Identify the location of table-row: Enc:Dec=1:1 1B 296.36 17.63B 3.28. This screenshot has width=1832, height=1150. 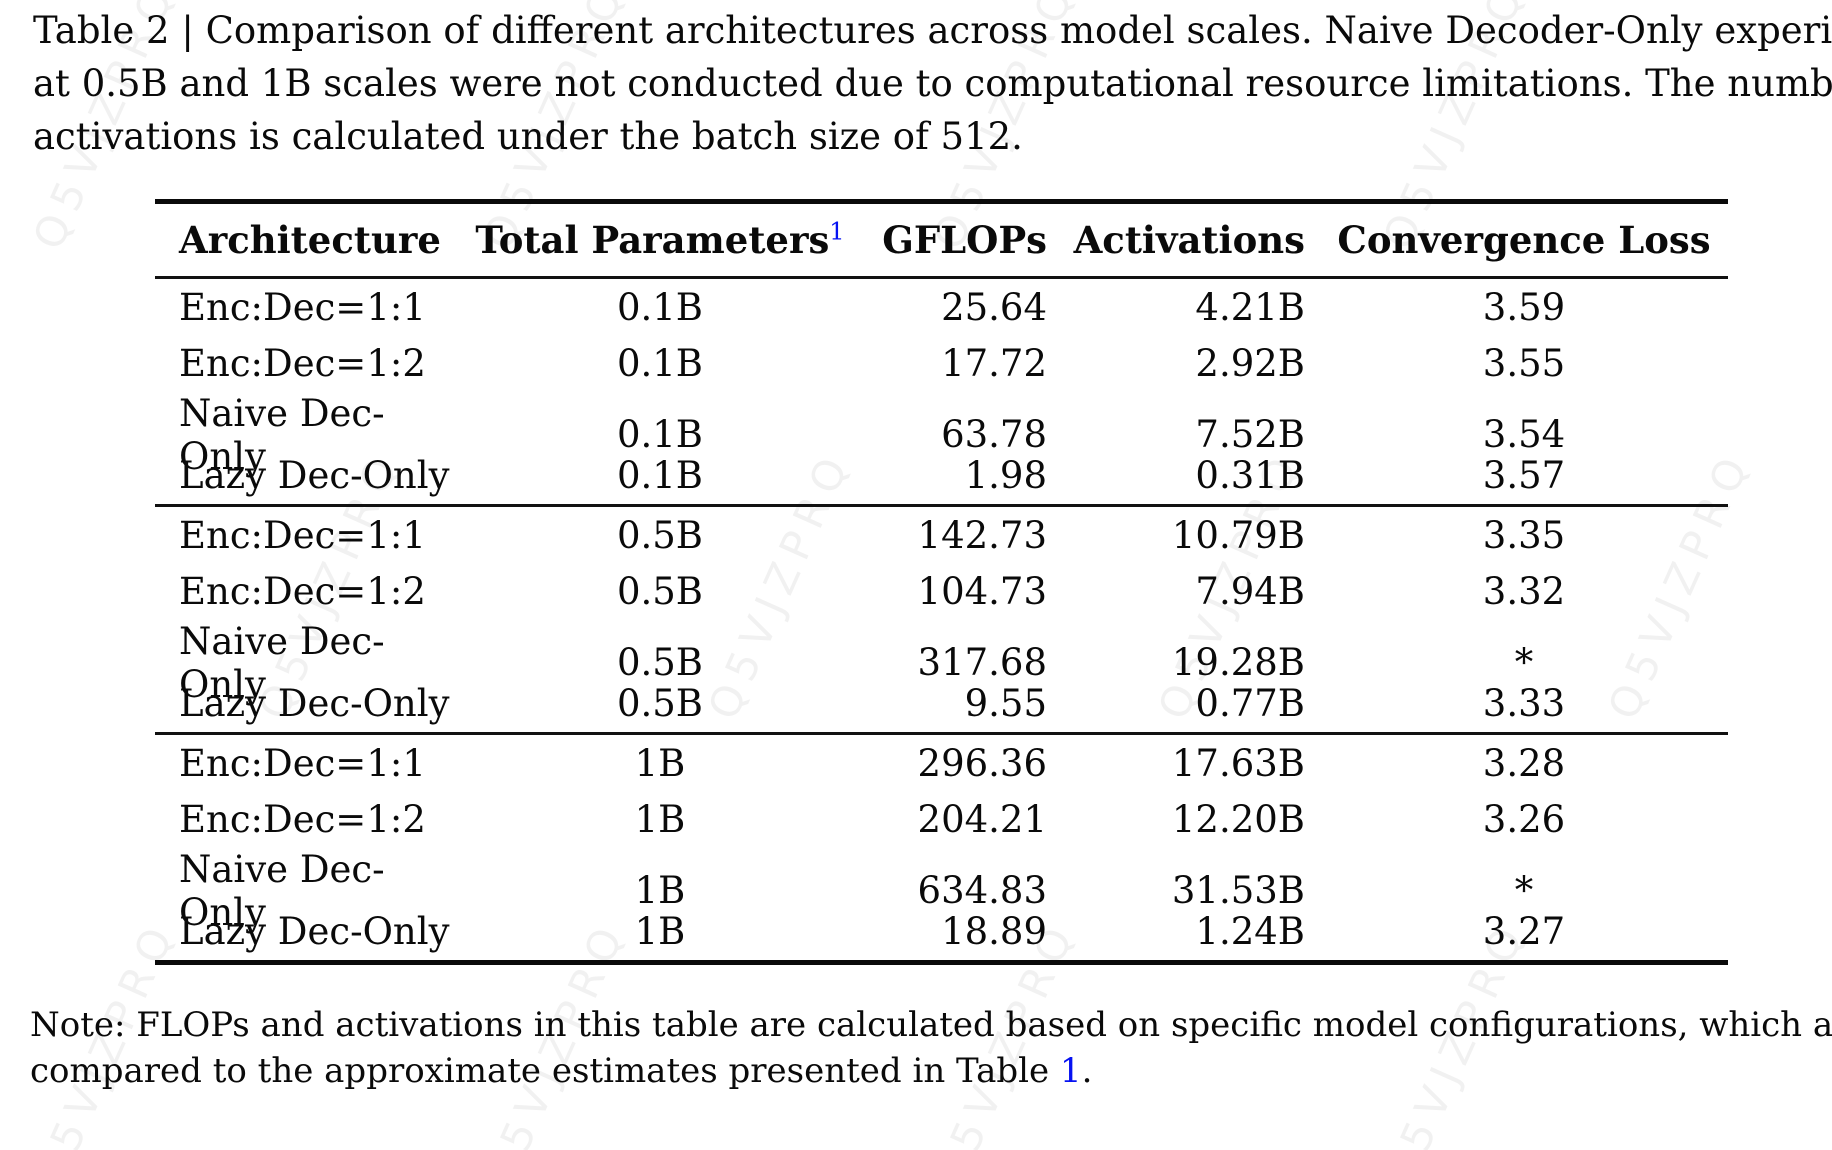
(941, 763).